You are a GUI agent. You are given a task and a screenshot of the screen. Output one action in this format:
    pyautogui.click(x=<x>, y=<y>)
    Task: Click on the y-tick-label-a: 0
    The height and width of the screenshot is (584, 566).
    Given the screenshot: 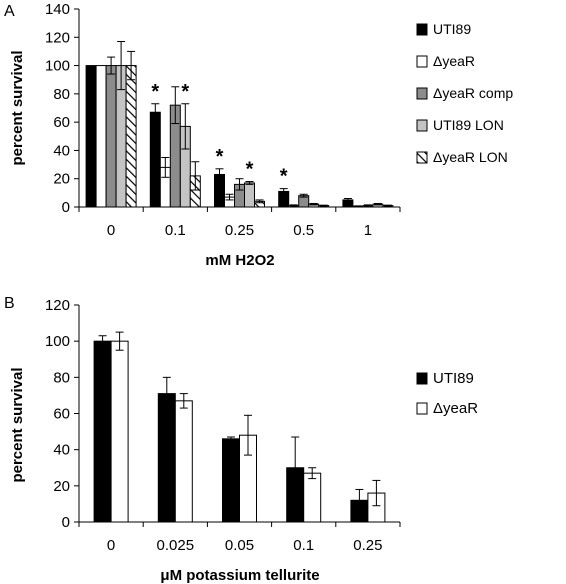 What is the action you would take?
    pyautogui.click(x=66, y=207)
    